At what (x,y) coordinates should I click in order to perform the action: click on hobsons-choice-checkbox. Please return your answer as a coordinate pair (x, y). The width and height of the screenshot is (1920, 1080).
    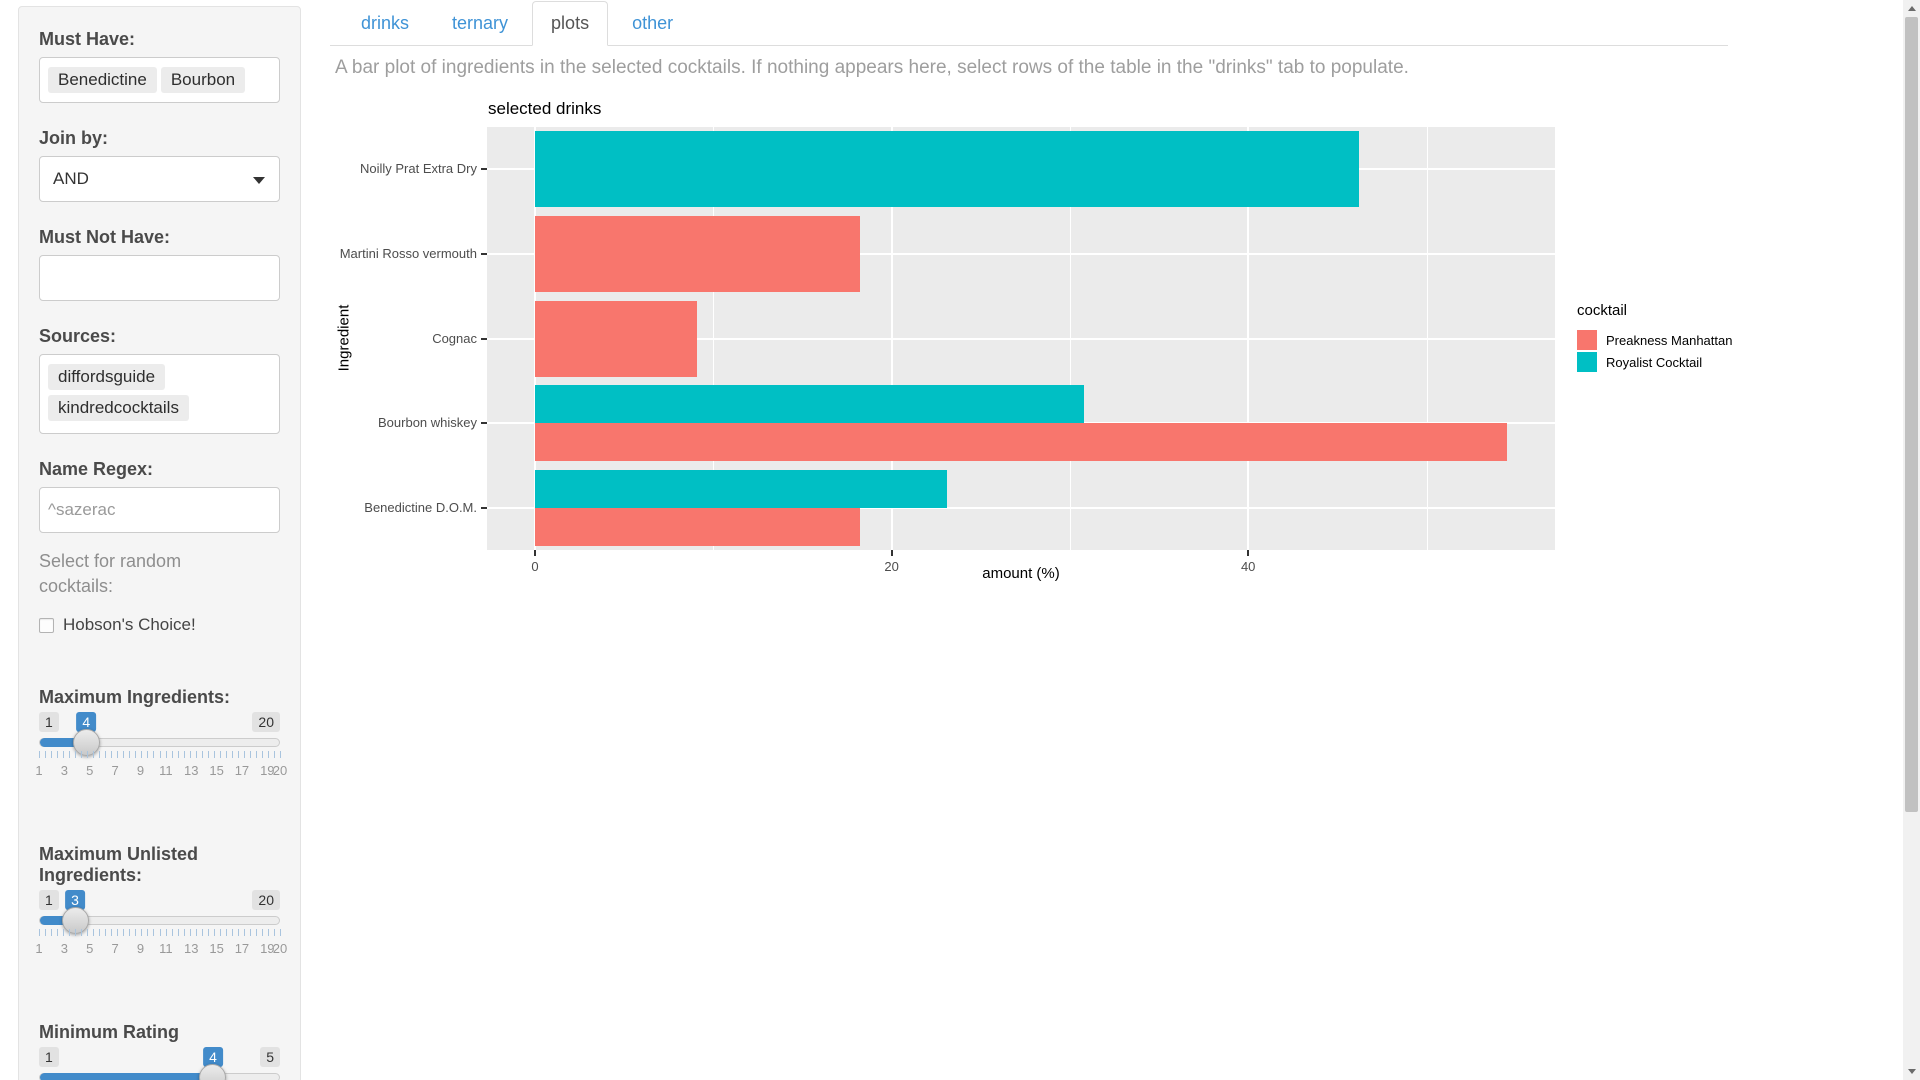
    Looking at the image, I should click on (46, 625).